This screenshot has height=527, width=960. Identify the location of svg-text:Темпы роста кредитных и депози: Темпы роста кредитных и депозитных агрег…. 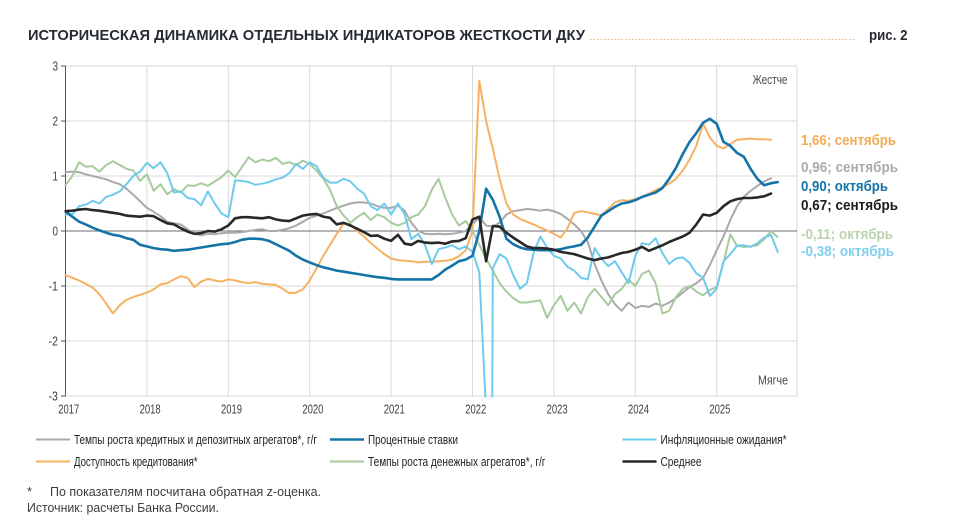
(195, 440).